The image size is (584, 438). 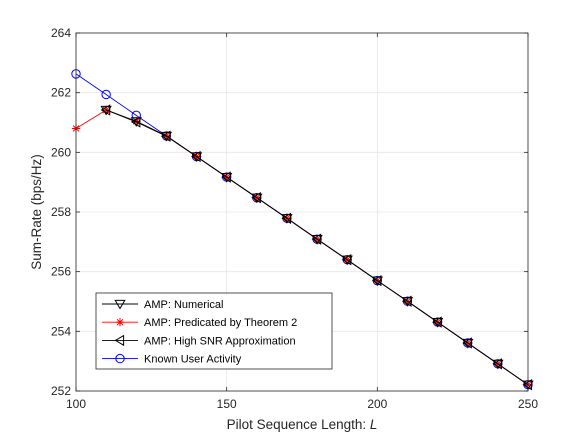 I want to click on legend-item: AMP: Predicated by Theorem 2, so click(x=199, y=323).